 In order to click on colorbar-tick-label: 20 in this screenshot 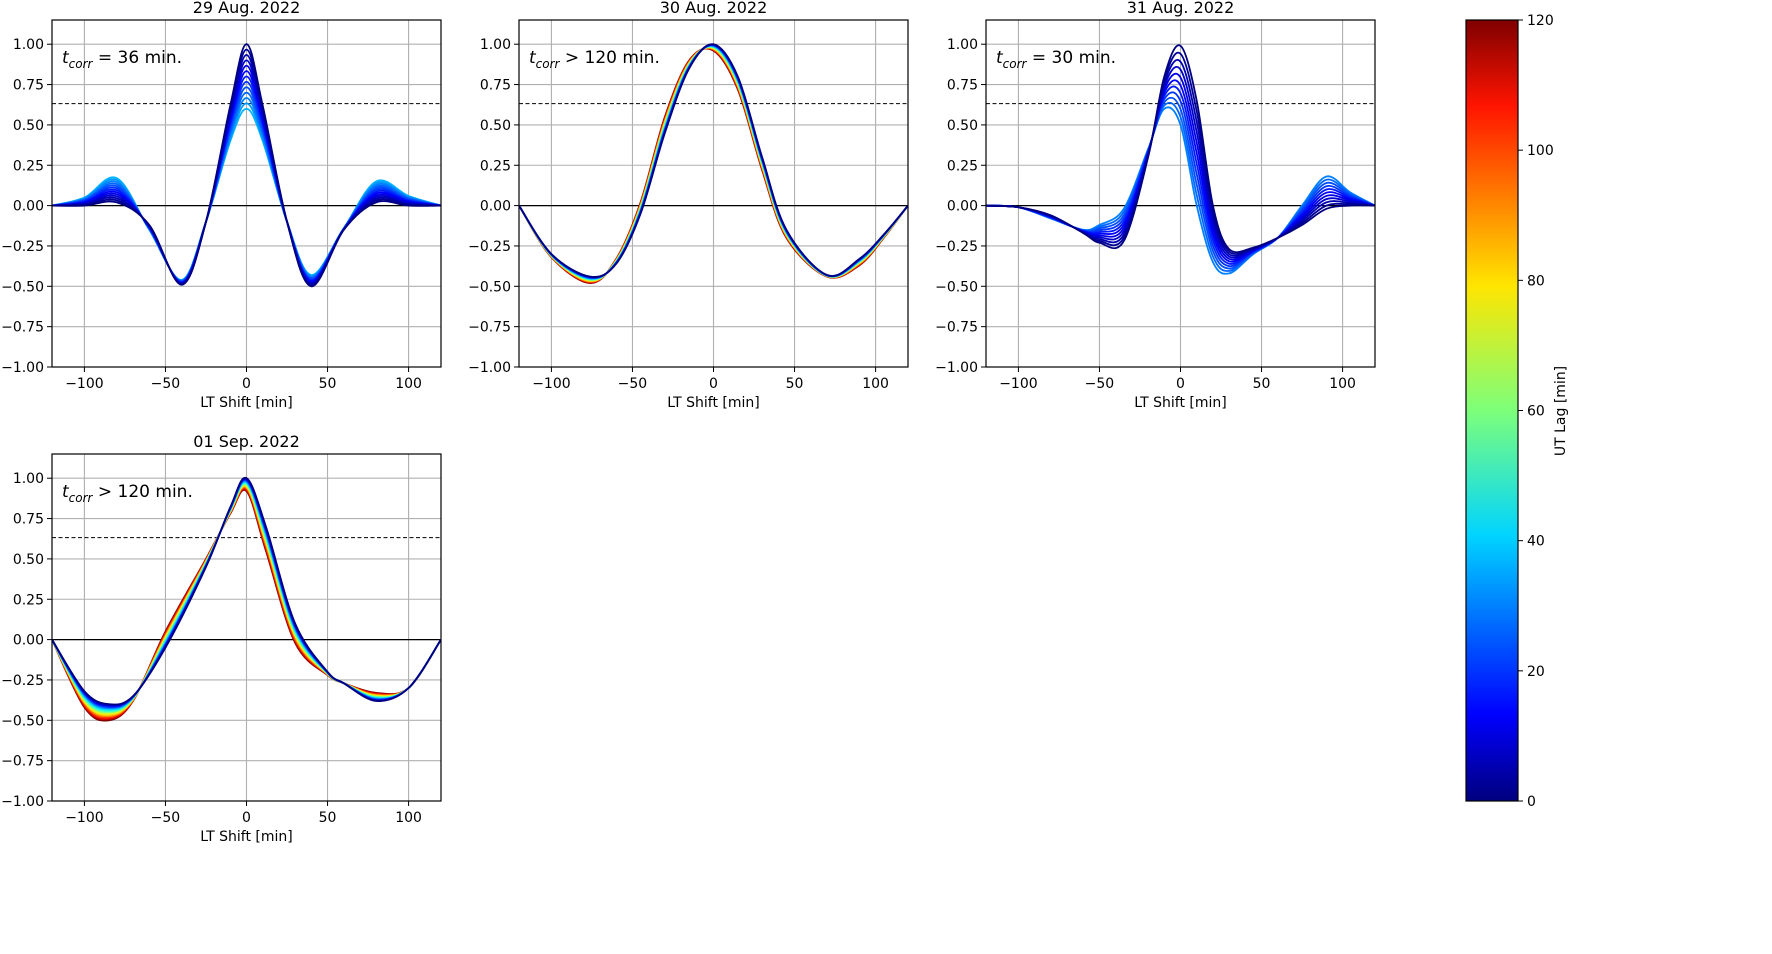, I will do `click(1536, 672)`.